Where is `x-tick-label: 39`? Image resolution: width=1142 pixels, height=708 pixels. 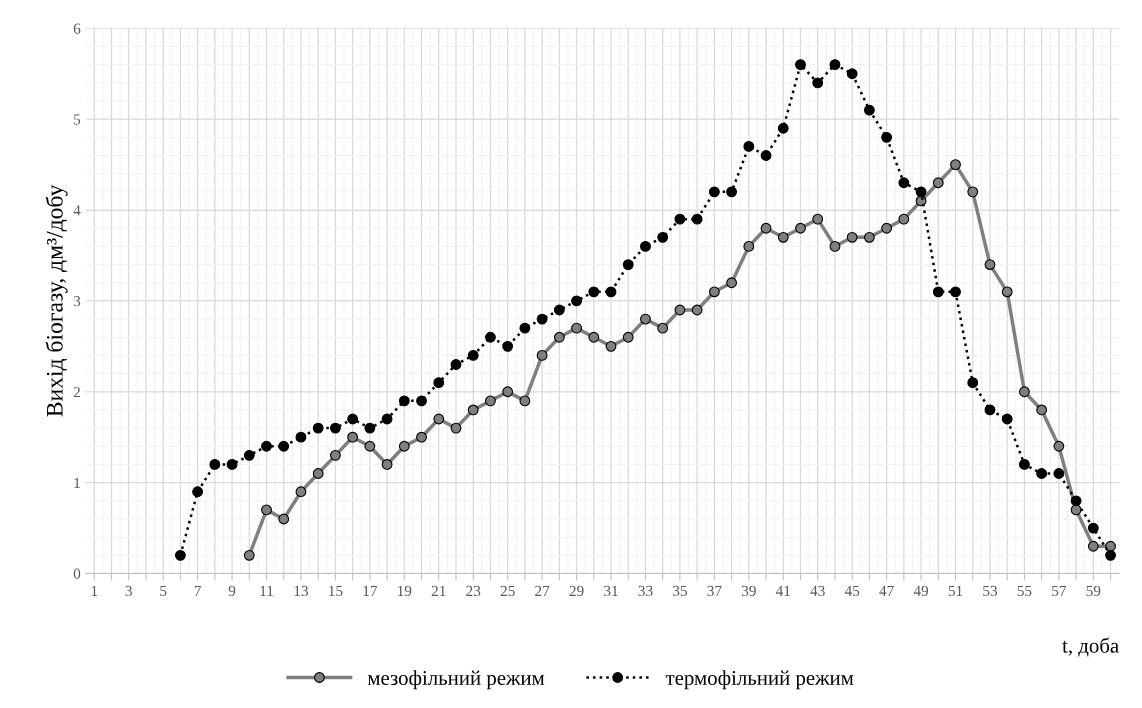 x-tick-label: 39 is located at coordinates (748, 591).